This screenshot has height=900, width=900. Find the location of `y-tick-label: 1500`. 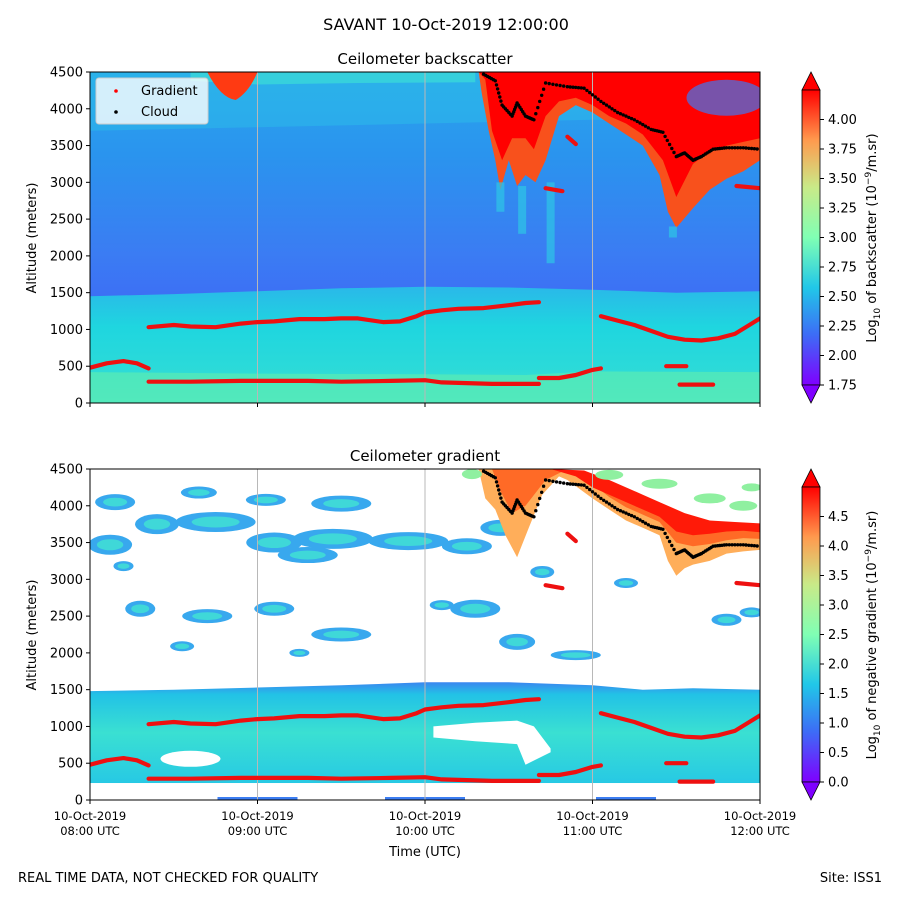

y-tick-label: 1500 is located at coordinates (66, 690).